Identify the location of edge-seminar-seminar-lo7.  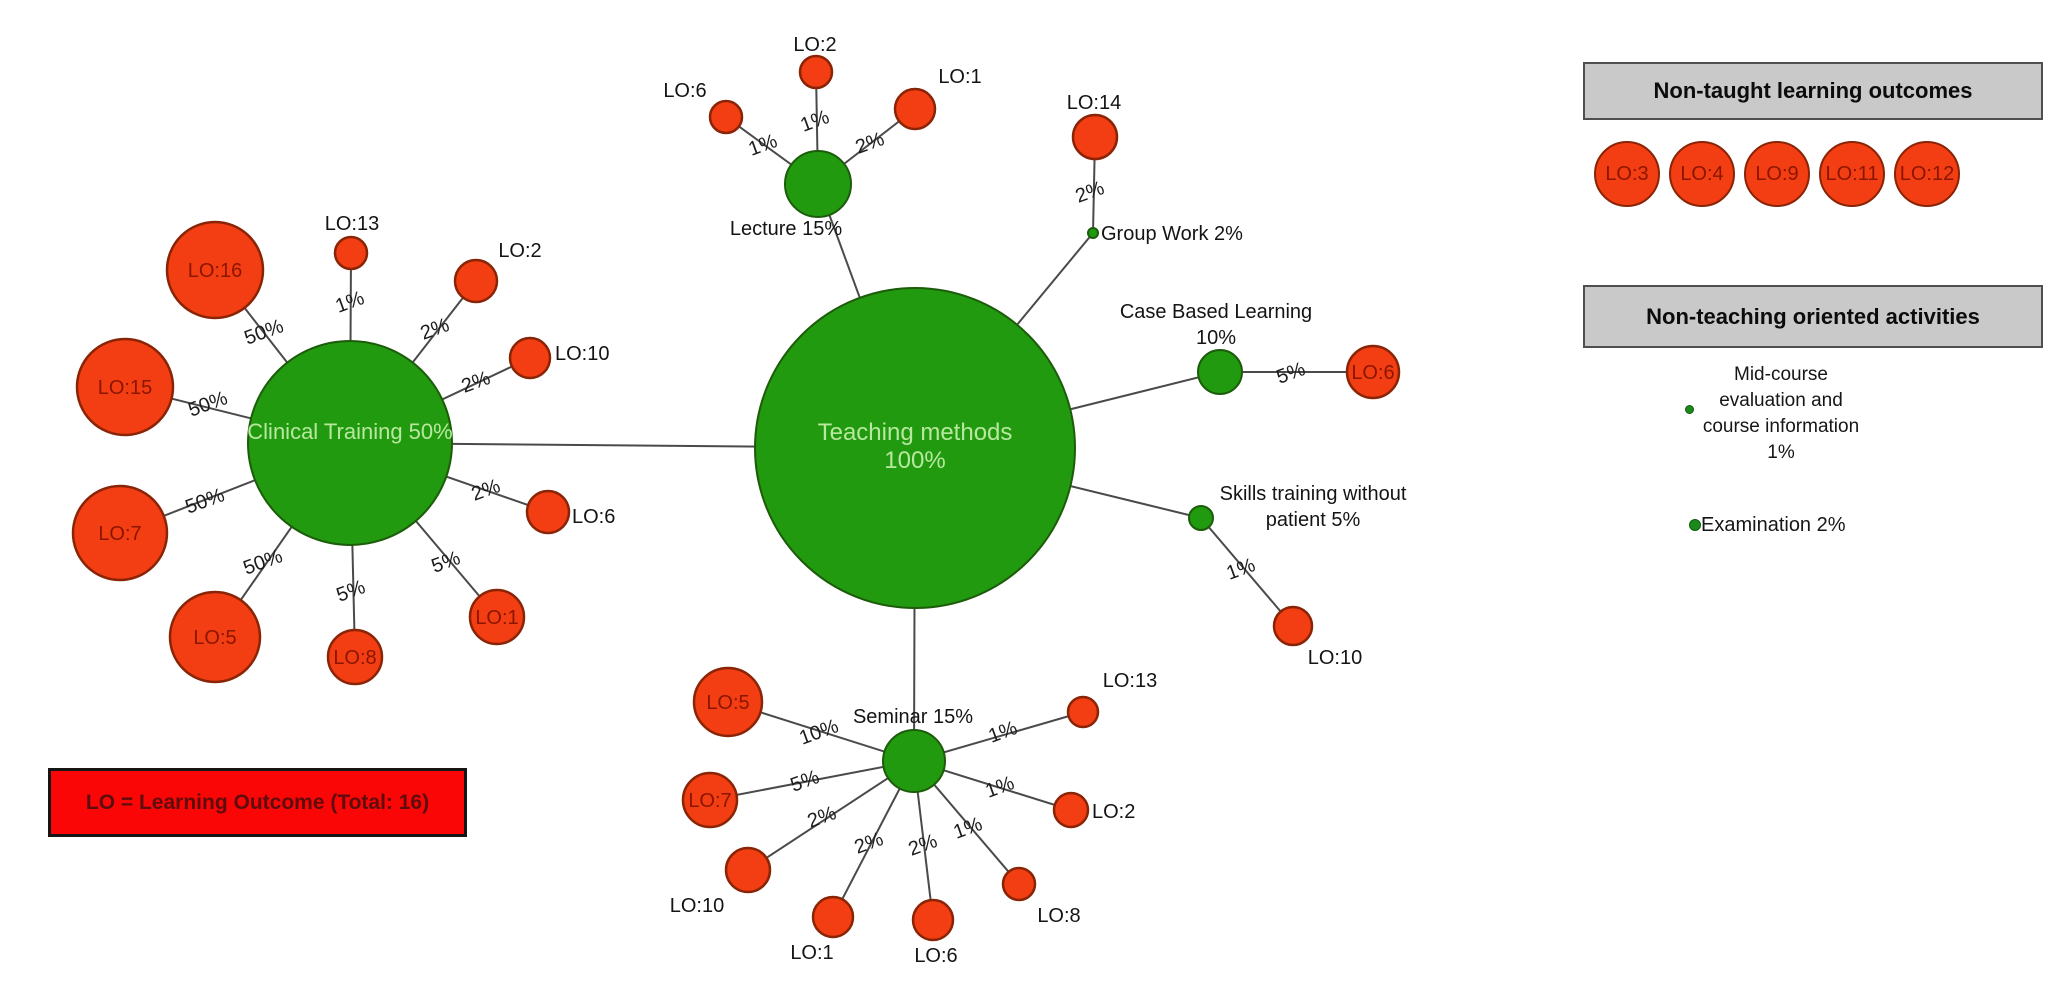
(812, 780).